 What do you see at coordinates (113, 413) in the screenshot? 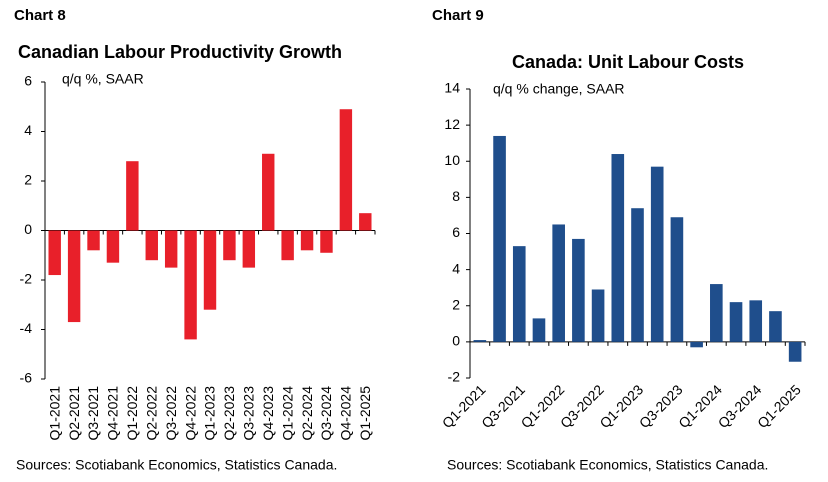
I see `x-tick-label: Q4-2021` at bounding box center [113, 413].